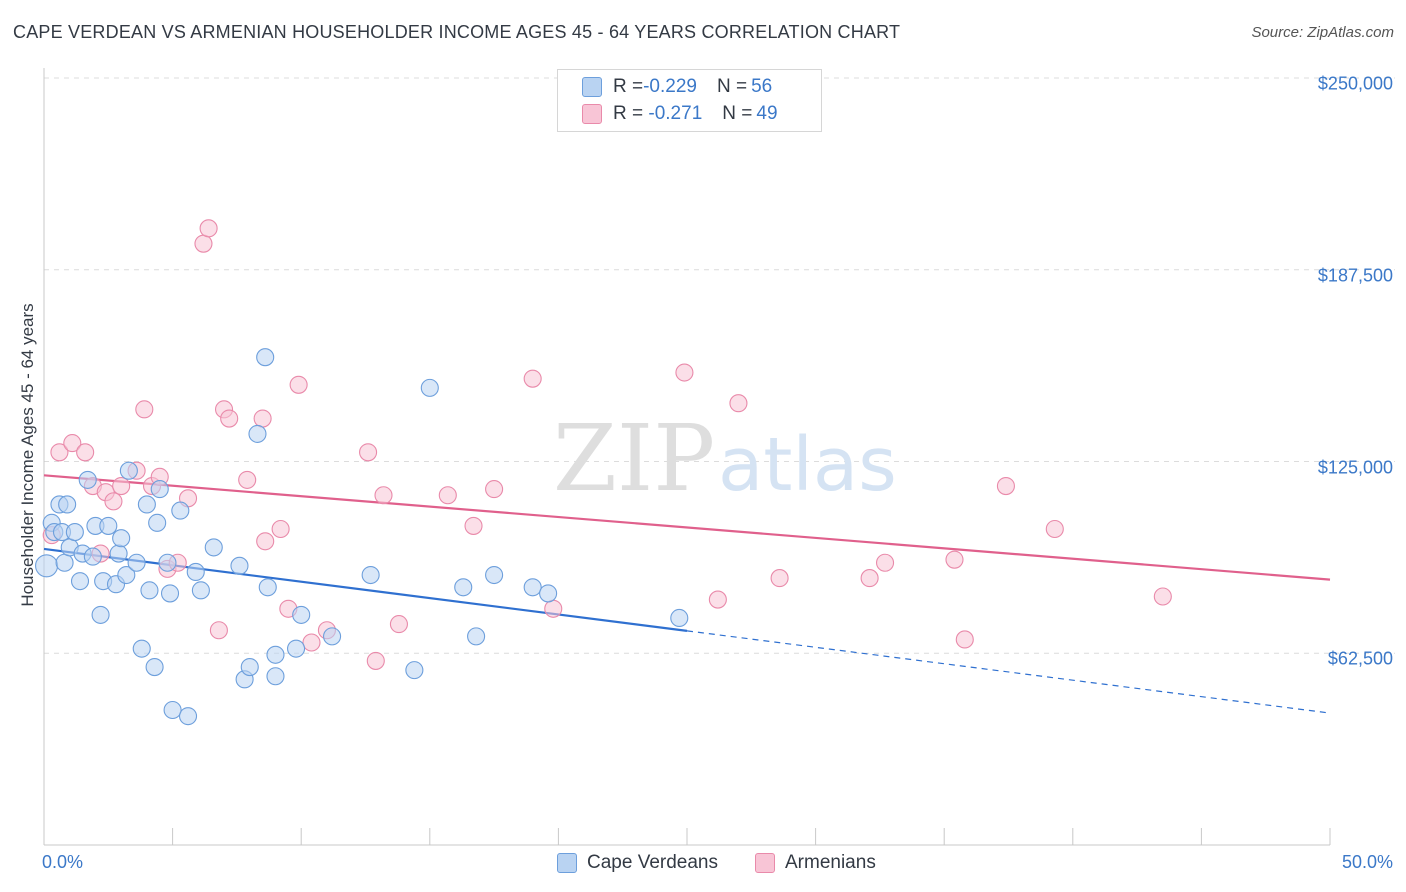  Describe the element at coordinates (592, 114) in the screenshot. I see `legend-swatch-pink` at that location.